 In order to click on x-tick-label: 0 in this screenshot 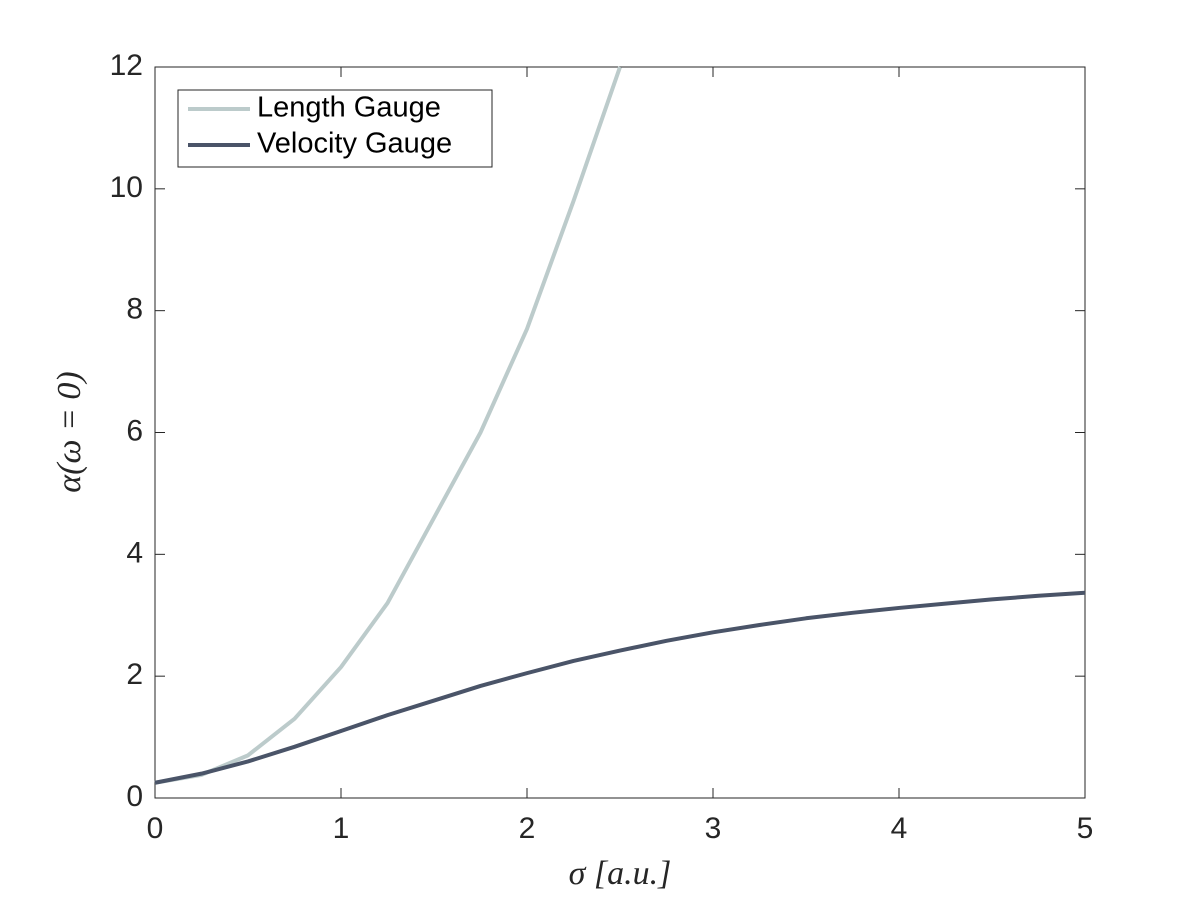, I will do `click(155, 828)`.